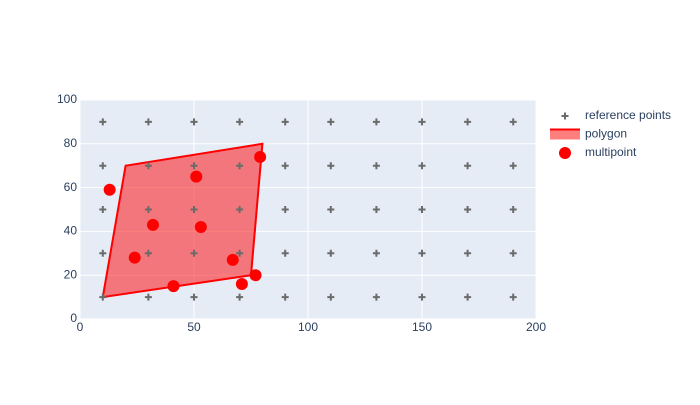 This screenshot has height=405, width=700. Describe the element at coordinates (611, 152) in the screenshot. I see `legend-label: multipoint` at that location.